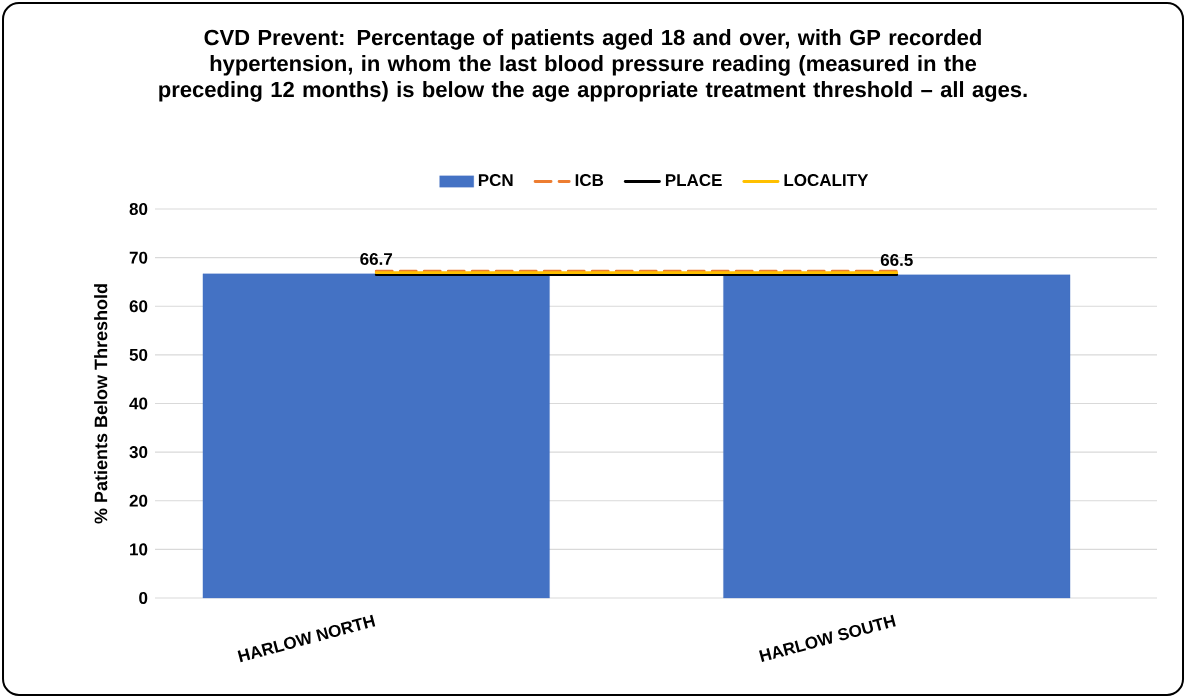  Describe the element at coordinates (826, 180) in the screenshot. I see `legend-label: LOCALITY` at that location.